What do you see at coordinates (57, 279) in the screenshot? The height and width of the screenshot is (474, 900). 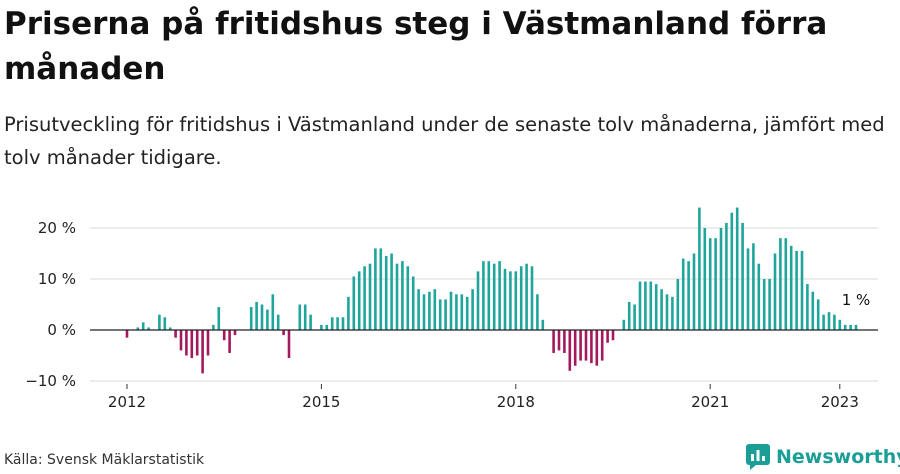 I see `y-tick-label: 10 %` at bounding box center [57, 279].